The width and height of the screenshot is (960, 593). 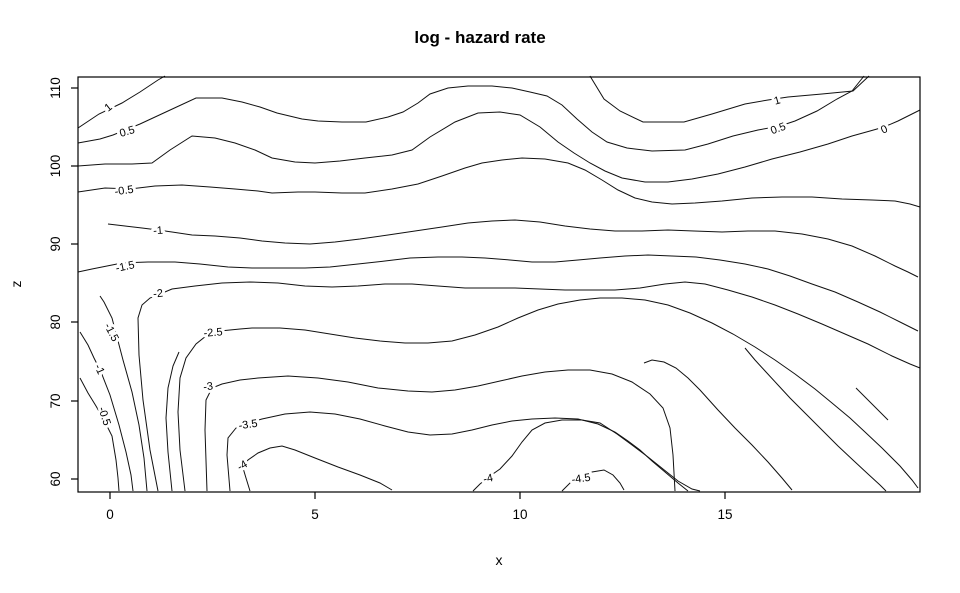 I want to click on contour-label: -1.5, so click(x=125, y=267).